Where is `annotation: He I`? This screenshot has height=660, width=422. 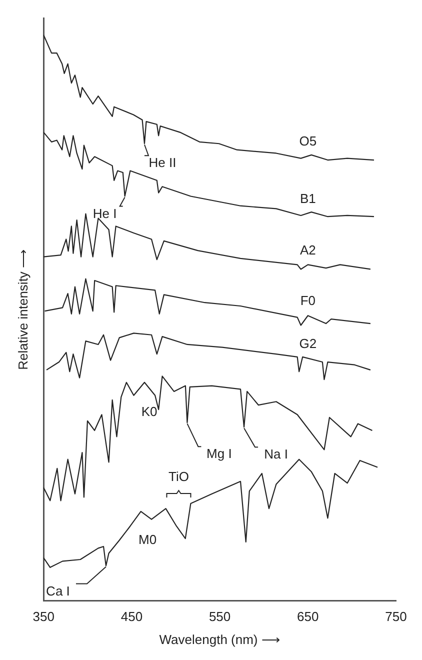
annotation: He I is located at coordinates (104, 213).